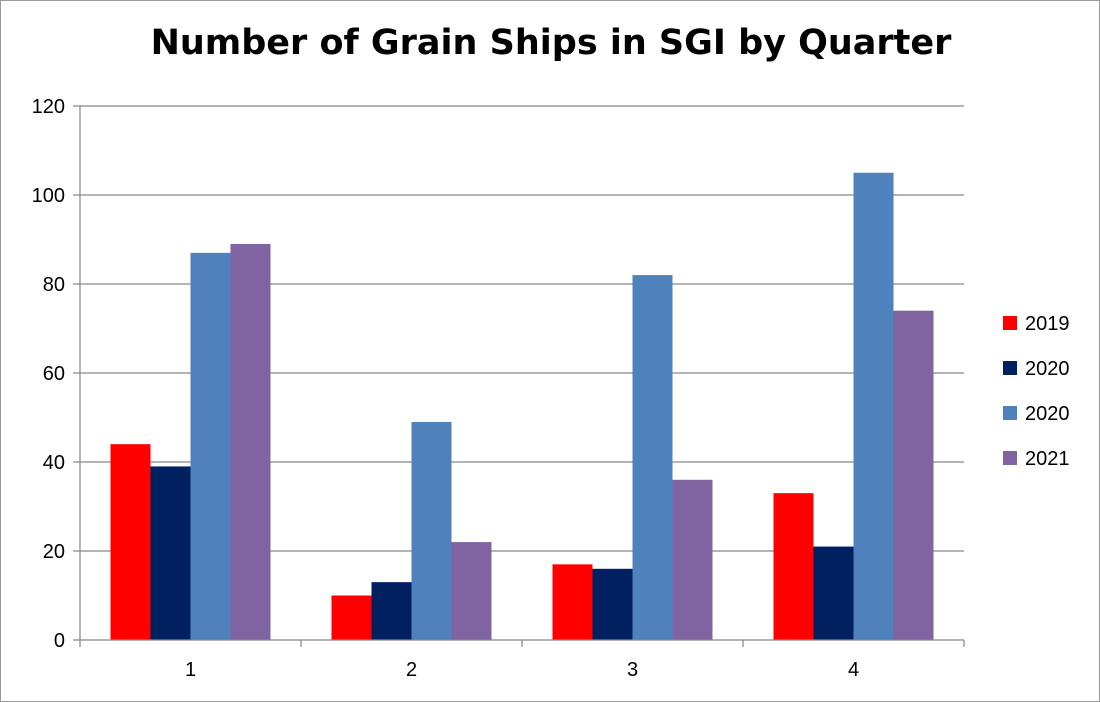  I want to click on x-tick-label: 1, so click(190, 670).